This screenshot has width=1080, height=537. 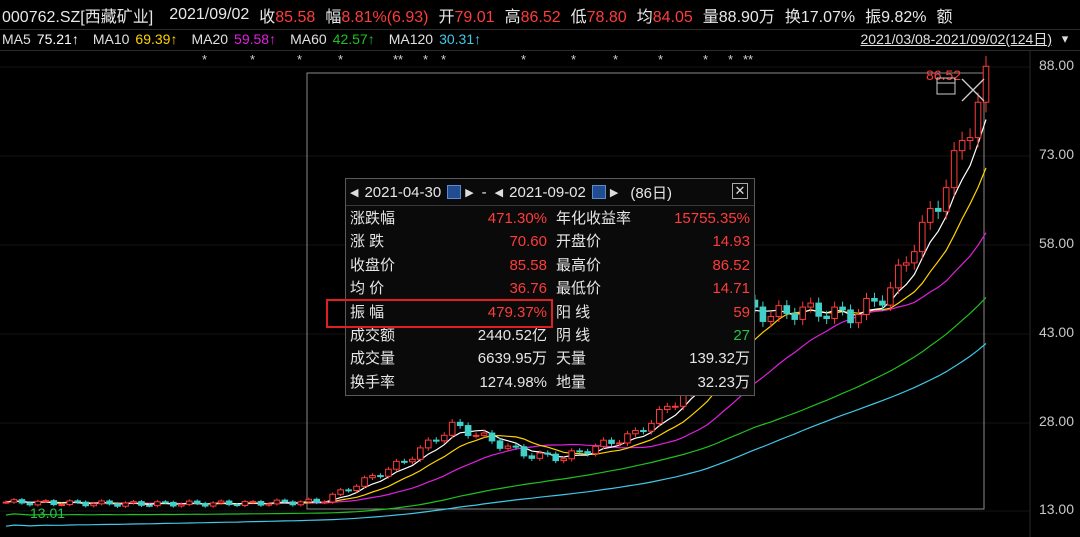 What do you see at coordinates (373, 265) in the screenshot?
I see `stat-label: 收盘价` at bounding box center [373, 265].